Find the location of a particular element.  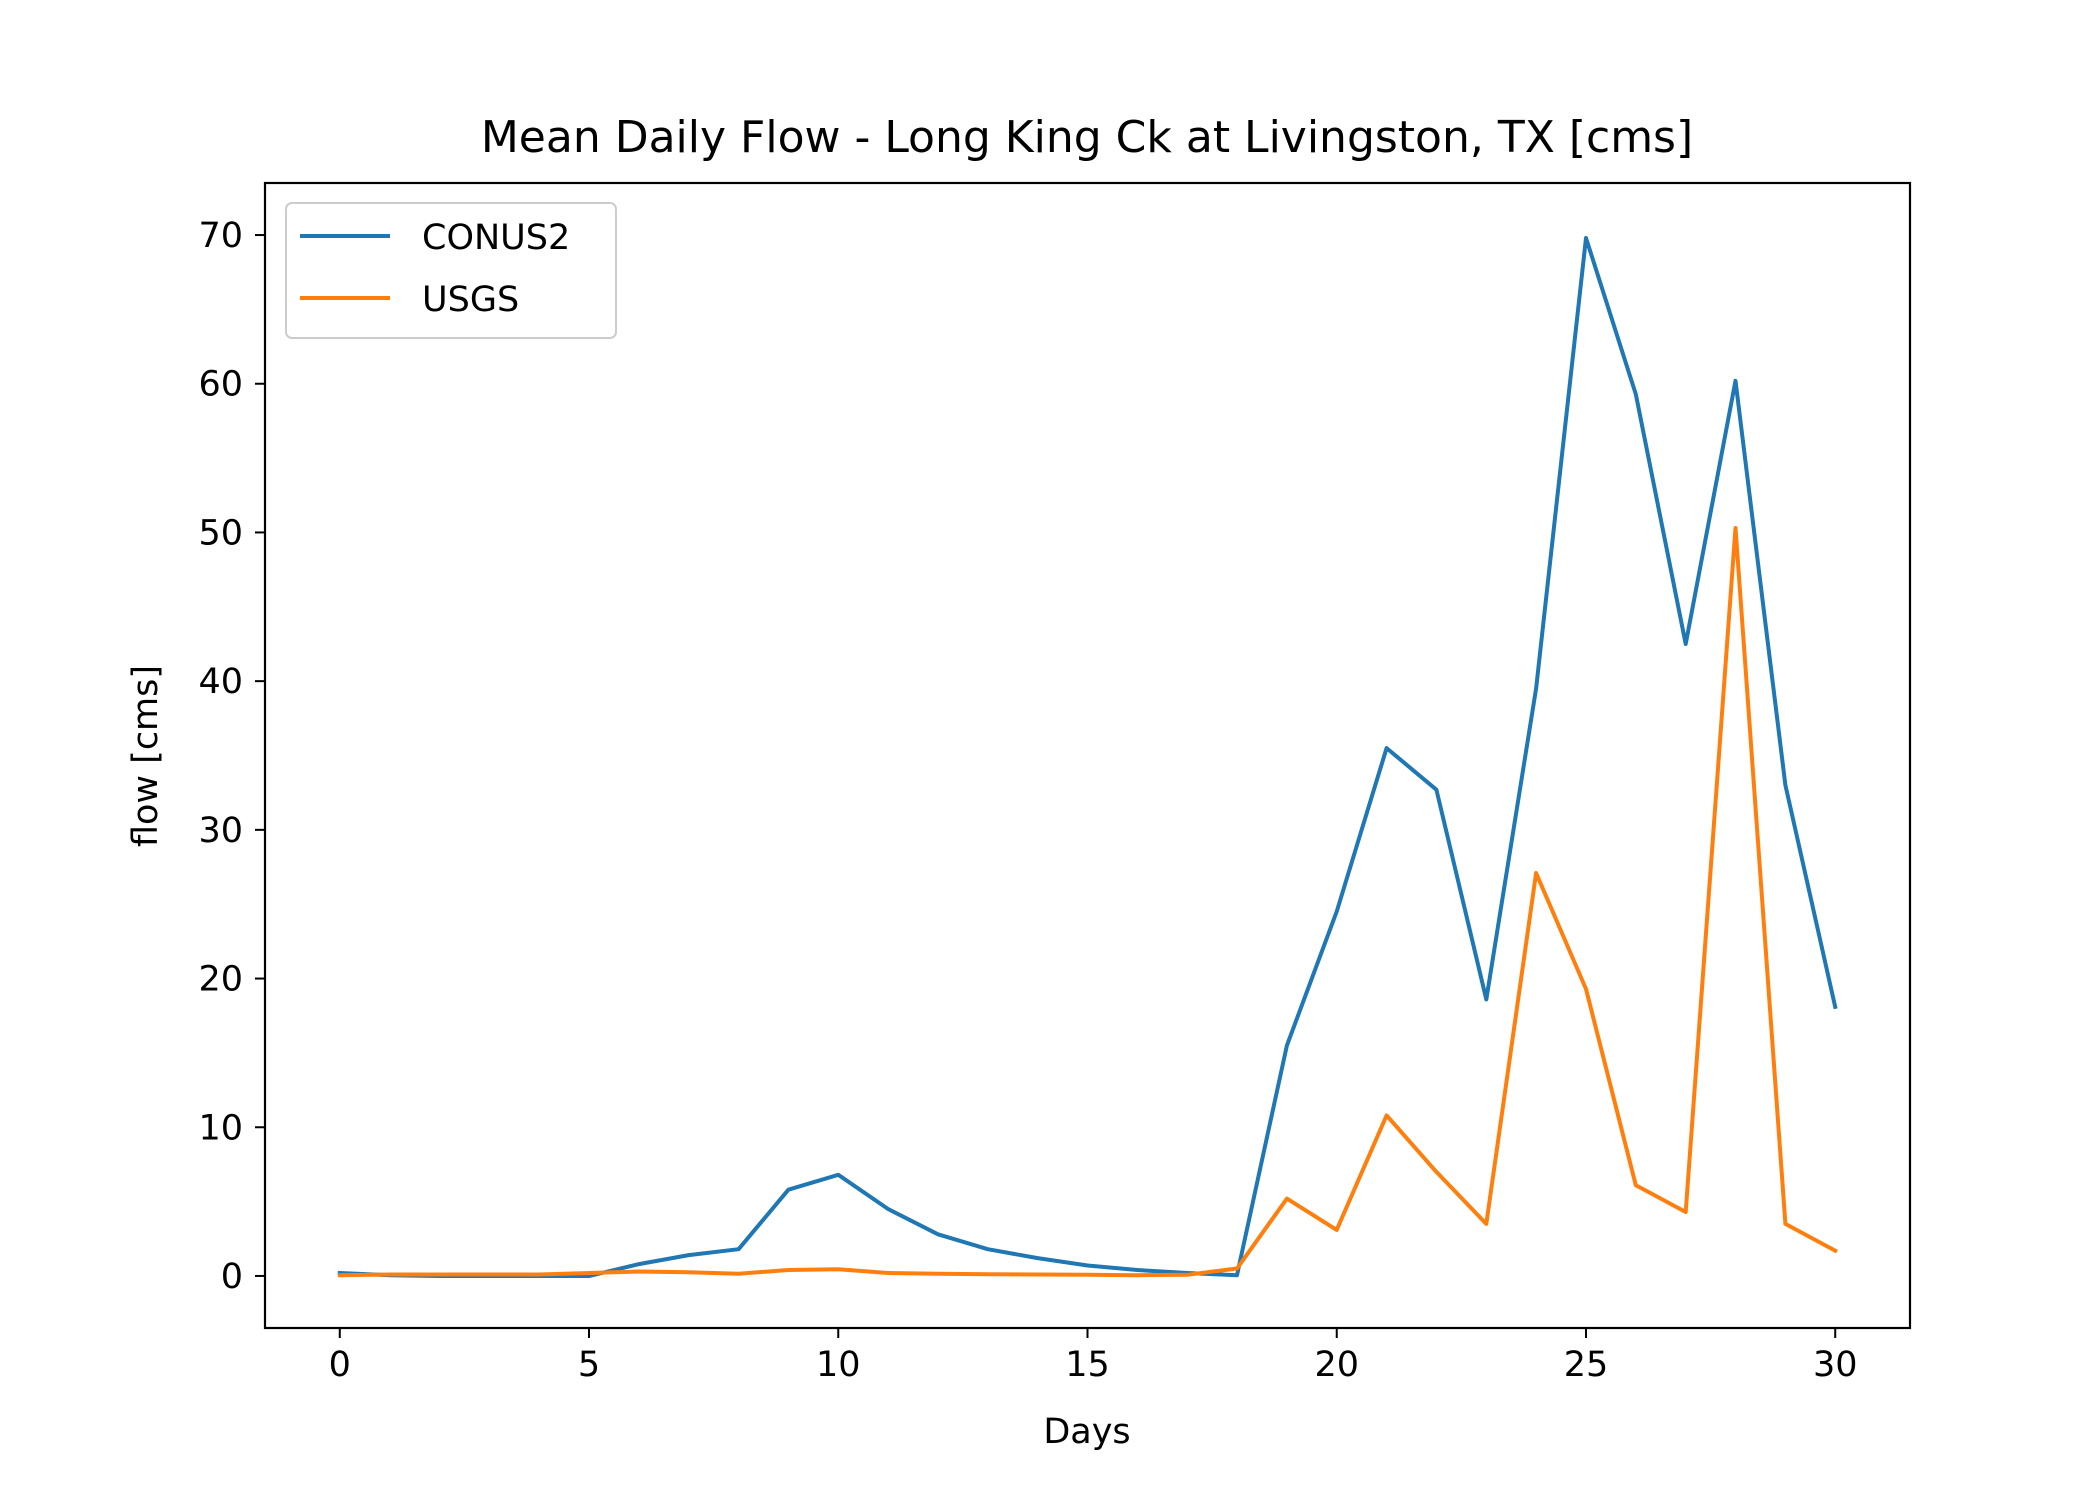

x-tick-label: 0 is located at coordinates (340, 1365).